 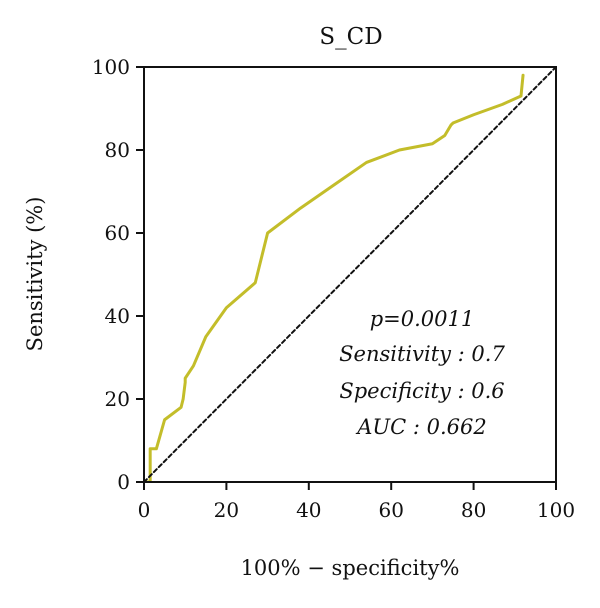 What do you see at coordinates (111, 67) in the screenshot?
I see `y-tick-label: 100` at bounding box center [111, 67].